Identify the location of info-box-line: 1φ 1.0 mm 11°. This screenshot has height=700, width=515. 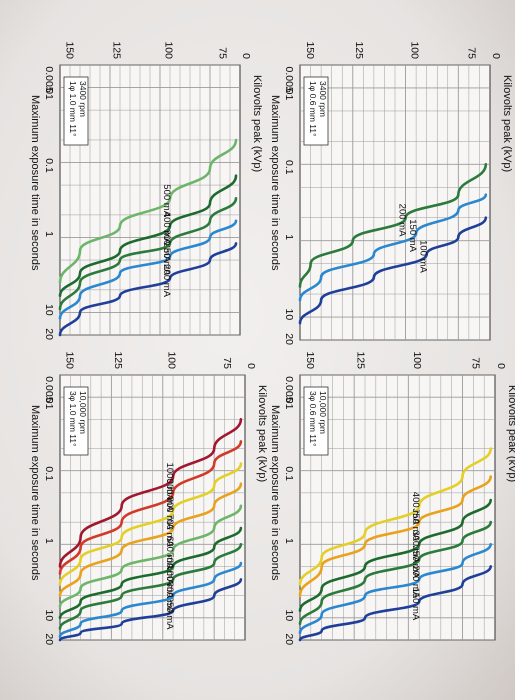
(73, 109).